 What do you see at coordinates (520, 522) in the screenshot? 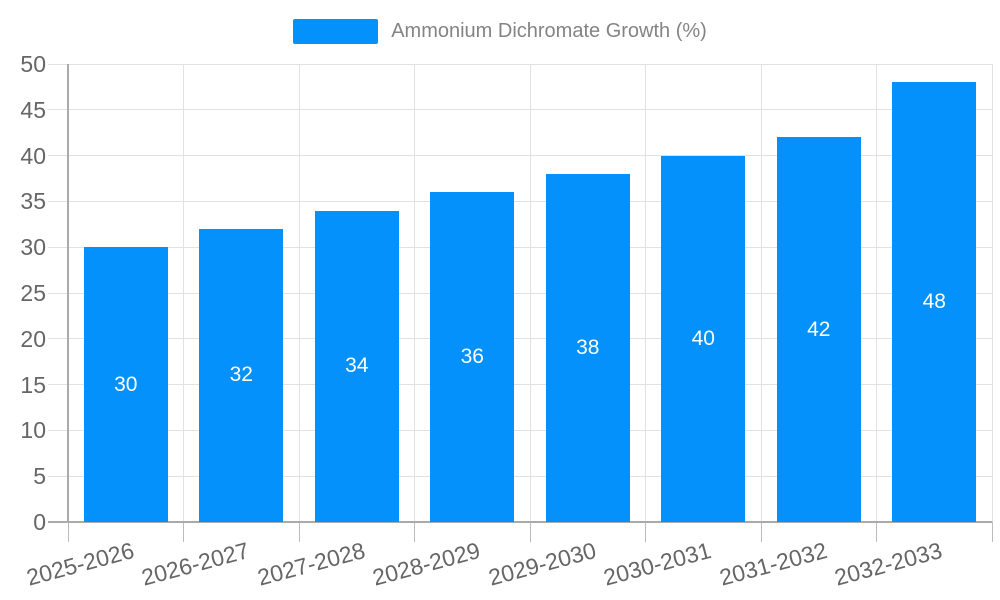
I see `x-axis-line` at bounding box center [520, 522].